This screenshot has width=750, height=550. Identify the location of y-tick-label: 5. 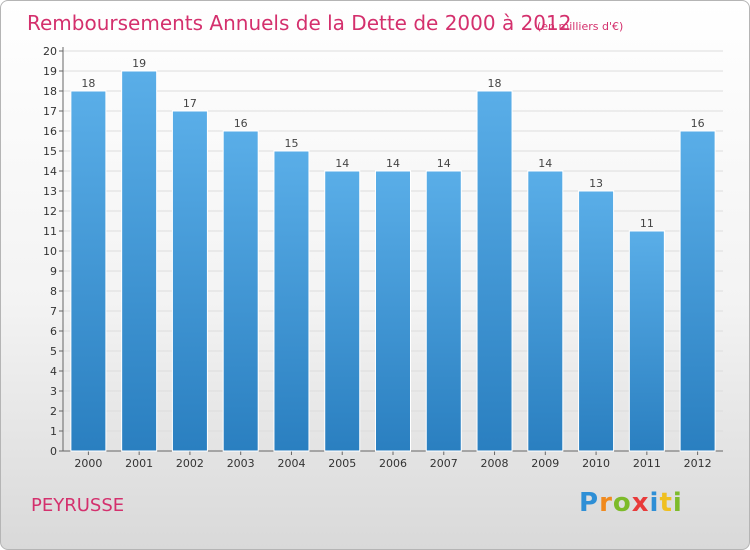
(53, 351).